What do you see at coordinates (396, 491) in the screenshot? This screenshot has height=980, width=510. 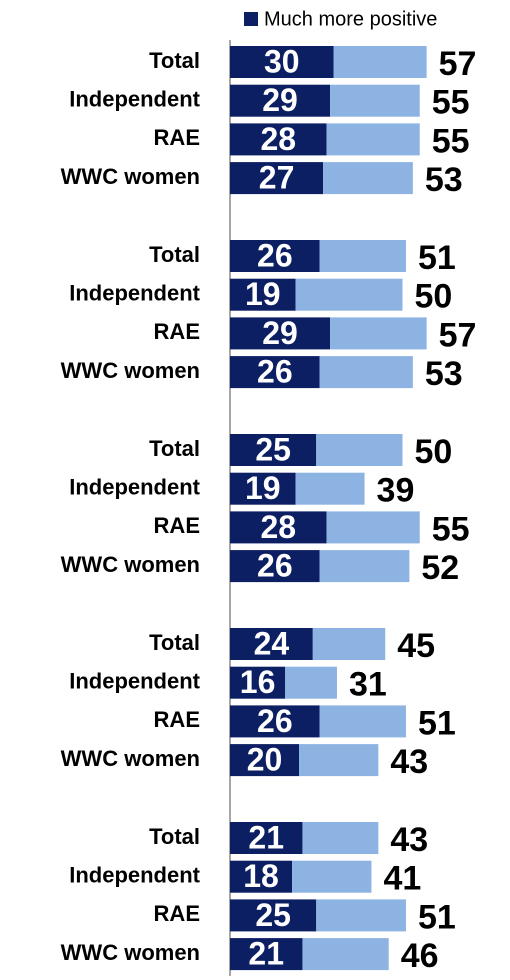 I see `total-label: 39` at bounding box center [396, 491].